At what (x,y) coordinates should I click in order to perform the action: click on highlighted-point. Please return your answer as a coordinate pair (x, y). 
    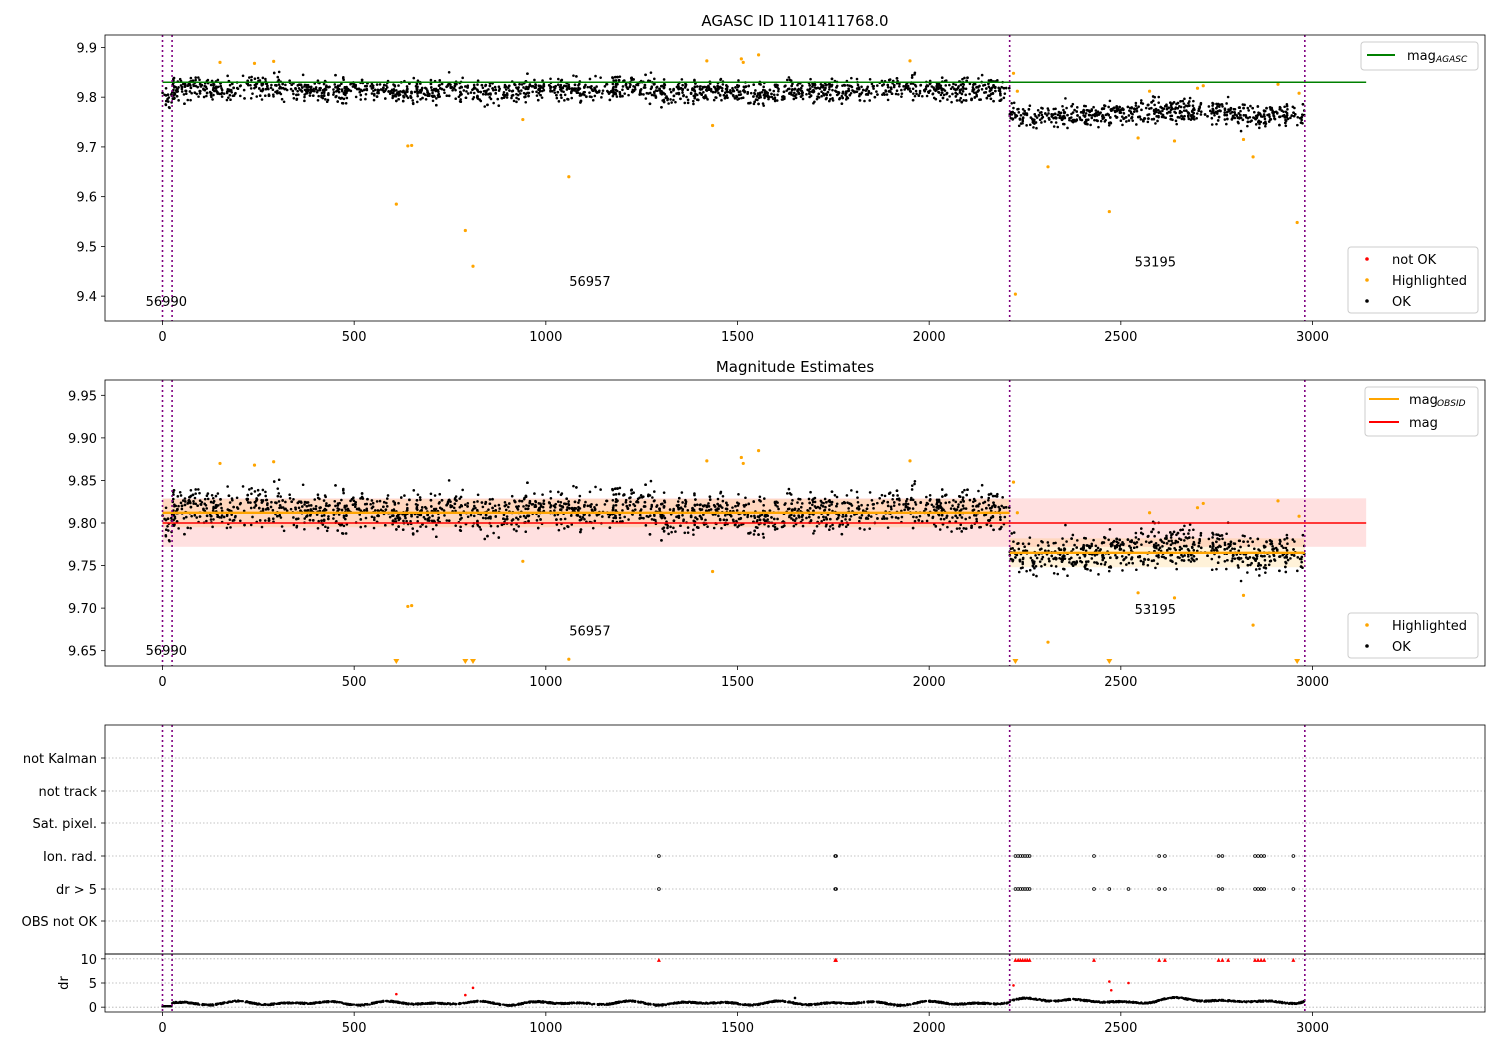
    Looking at the image, I should click on (408, 146).